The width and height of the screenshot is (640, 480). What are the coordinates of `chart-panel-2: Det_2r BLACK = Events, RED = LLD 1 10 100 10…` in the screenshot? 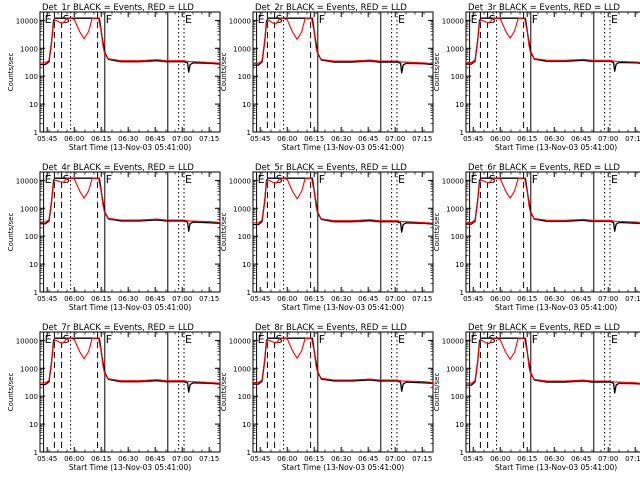 It's located at (327, 77).